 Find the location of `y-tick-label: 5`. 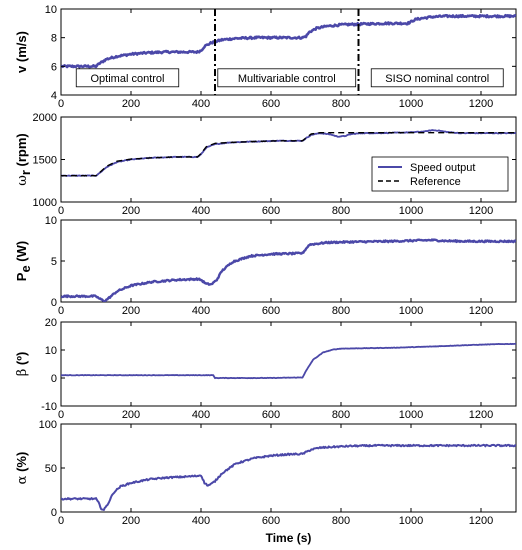

y-tick-label: 5 is located at coordinates (54, 262).